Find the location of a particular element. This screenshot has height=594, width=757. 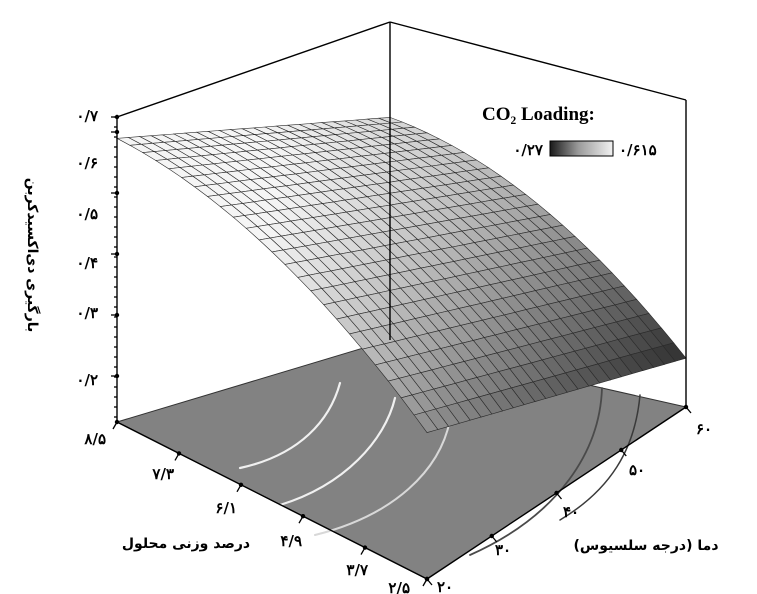

y-tick-labels: ۲۰ ۳۰ ۴۰ ۵۰ ۶۰ is located at coordinates (574, 507).